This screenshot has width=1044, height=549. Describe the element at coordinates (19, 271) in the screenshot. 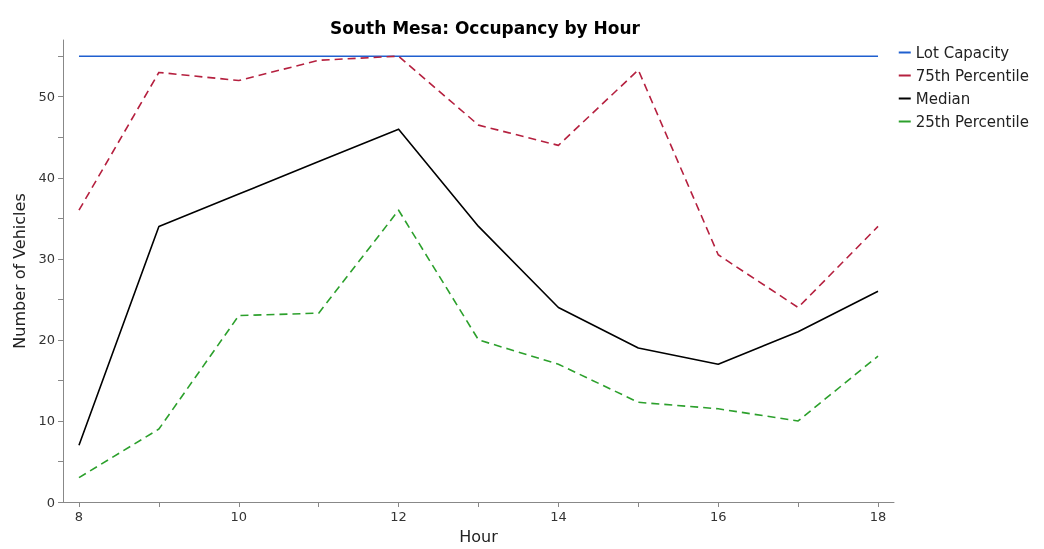

I see `y-axis-title: Number of Vehicles` at that location.